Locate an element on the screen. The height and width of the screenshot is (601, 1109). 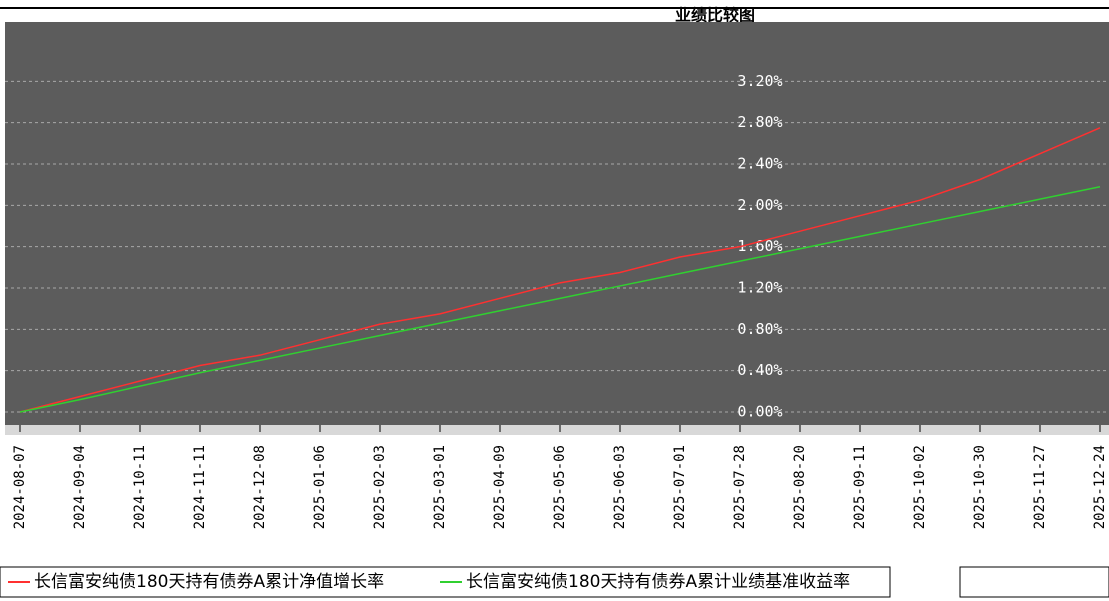
y-tick-label: 1.60% is located at coordinates (759, 246).